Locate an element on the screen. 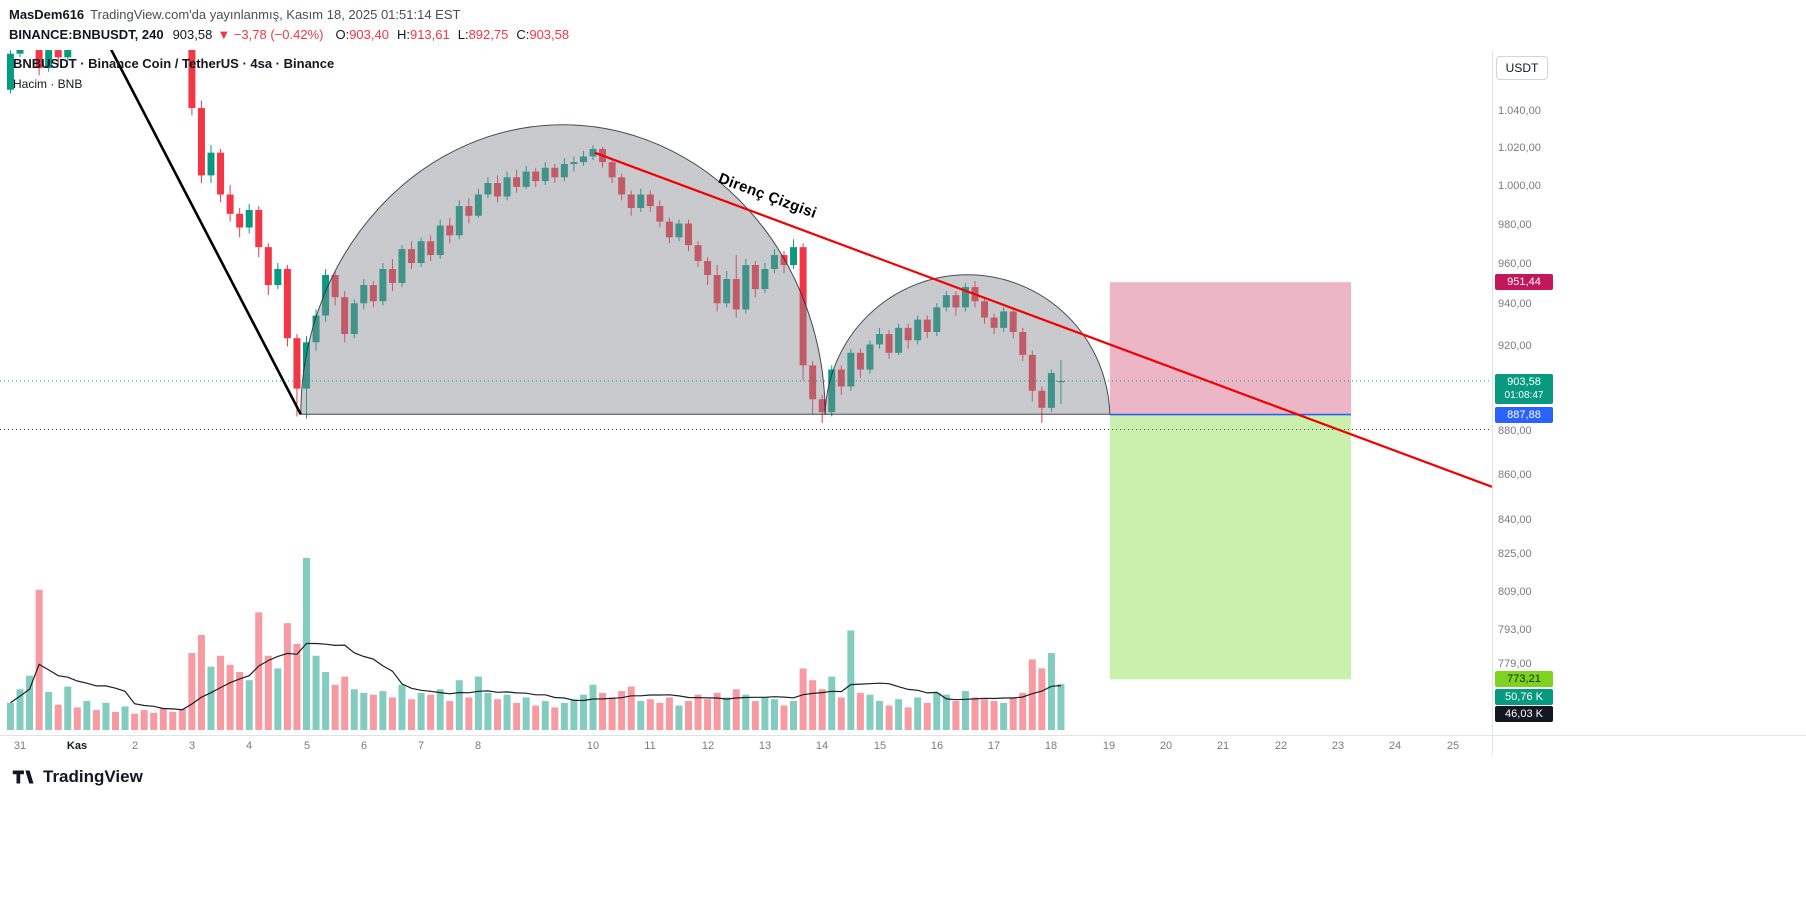 The height and width of the screenshot is (922, 1806). time-tick-label: 5 is located at coordinates (307, 746).